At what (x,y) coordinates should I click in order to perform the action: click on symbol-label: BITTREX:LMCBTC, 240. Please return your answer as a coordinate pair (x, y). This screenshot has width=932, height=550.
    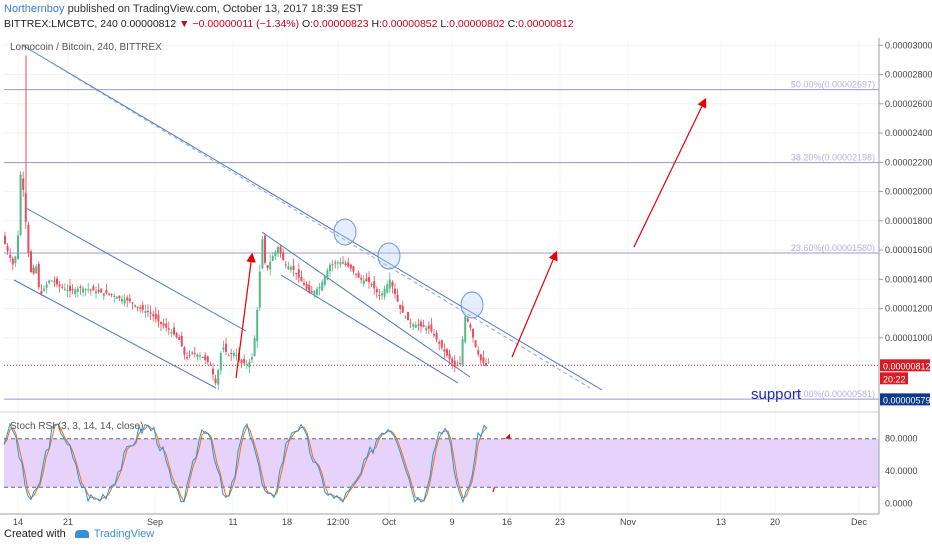
    Looking at the image, I should click on (61, 24).